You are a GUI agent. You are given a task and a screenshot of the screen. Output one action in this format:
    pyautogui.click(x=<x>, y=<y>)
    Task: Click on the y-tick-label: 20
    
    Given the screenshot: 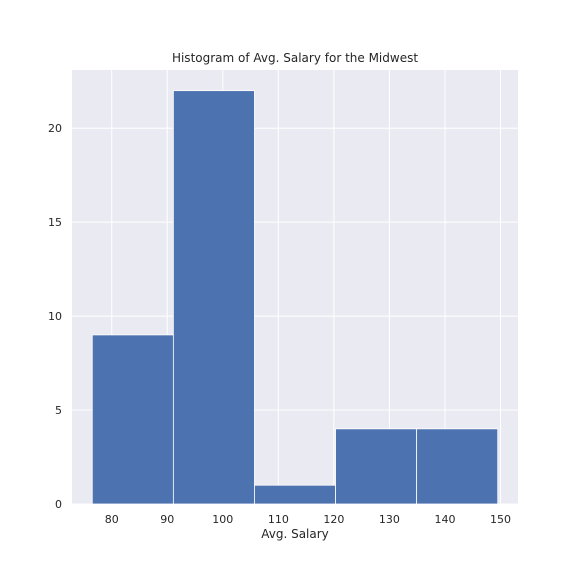 What is the action you would take?
    pyautogui.click(x=55, y=128)
    